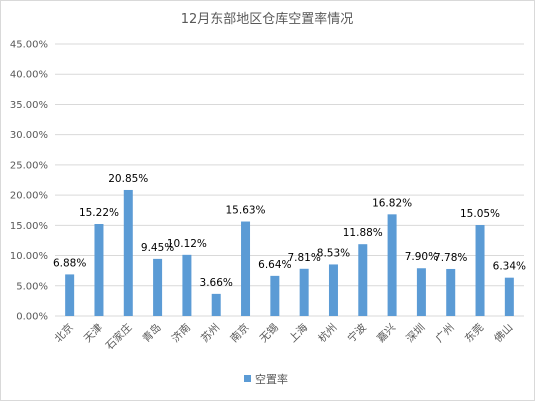  Describe the element at coordinates (216, 283) in the screenshot. I see `data-label: 3.66%` at that location.